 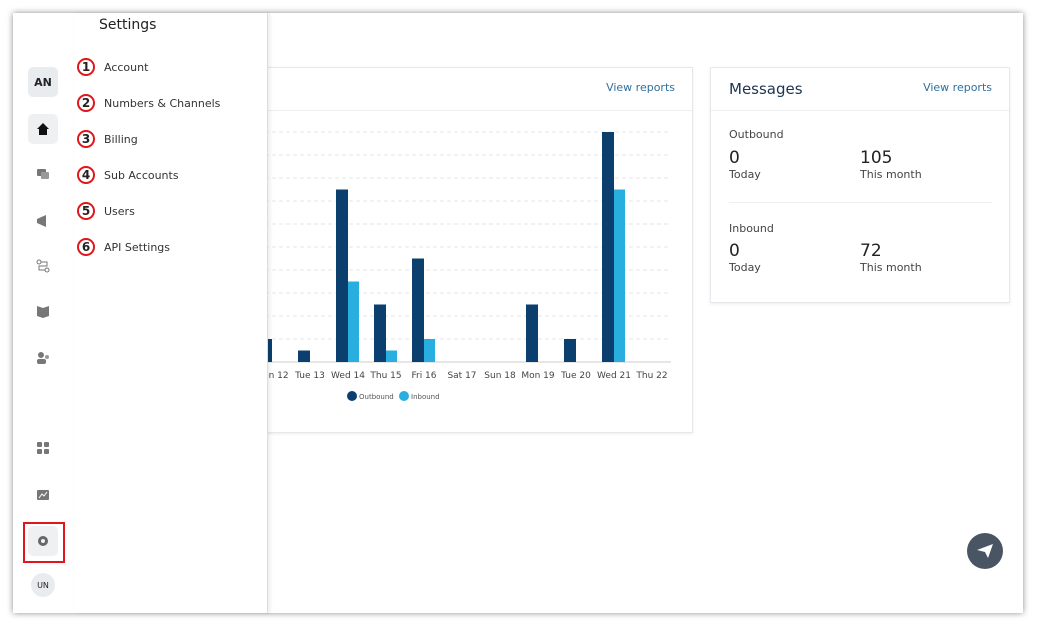 What do you see at coordinates (43, 129) in the screenshot?
I see `home-icon` at bounding box center [43, 129].